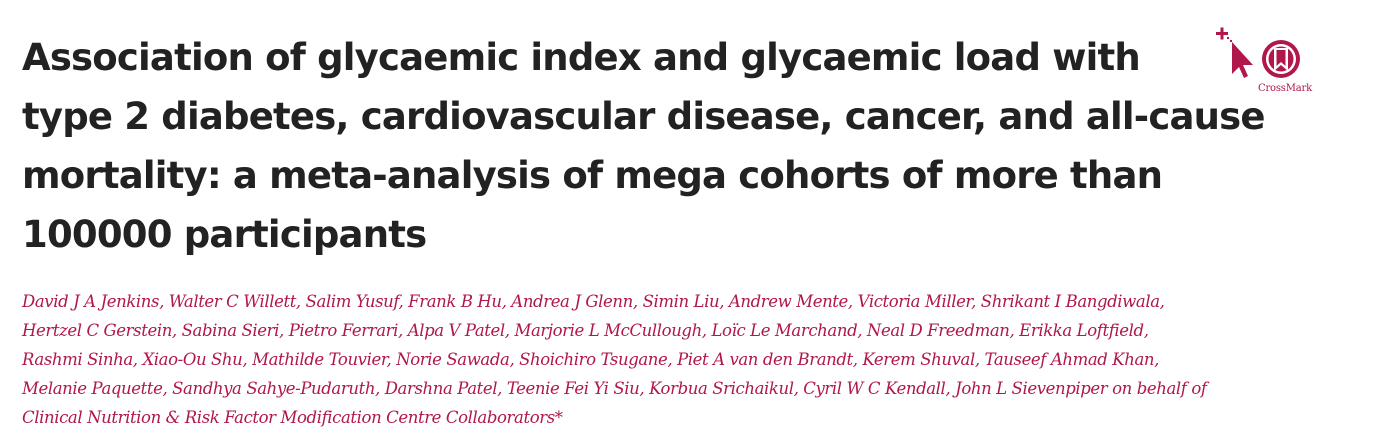 Image resolution: width=1385 pixels, height=442 pixels. Describe the element at coordinates (1258, 52) in the screenshot. I see `crossmark-icon` at that location.